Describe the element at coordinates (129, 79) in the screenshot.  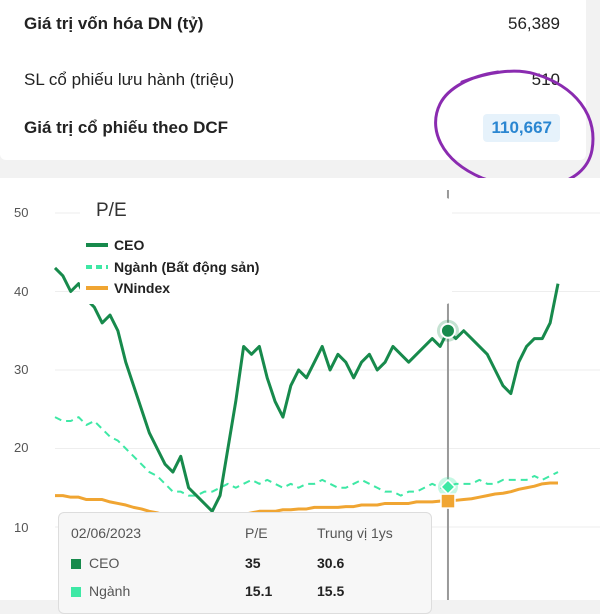
I see `shares-outstanding-label: SL cổ phiếu lưu hành (triệu)` at that location.